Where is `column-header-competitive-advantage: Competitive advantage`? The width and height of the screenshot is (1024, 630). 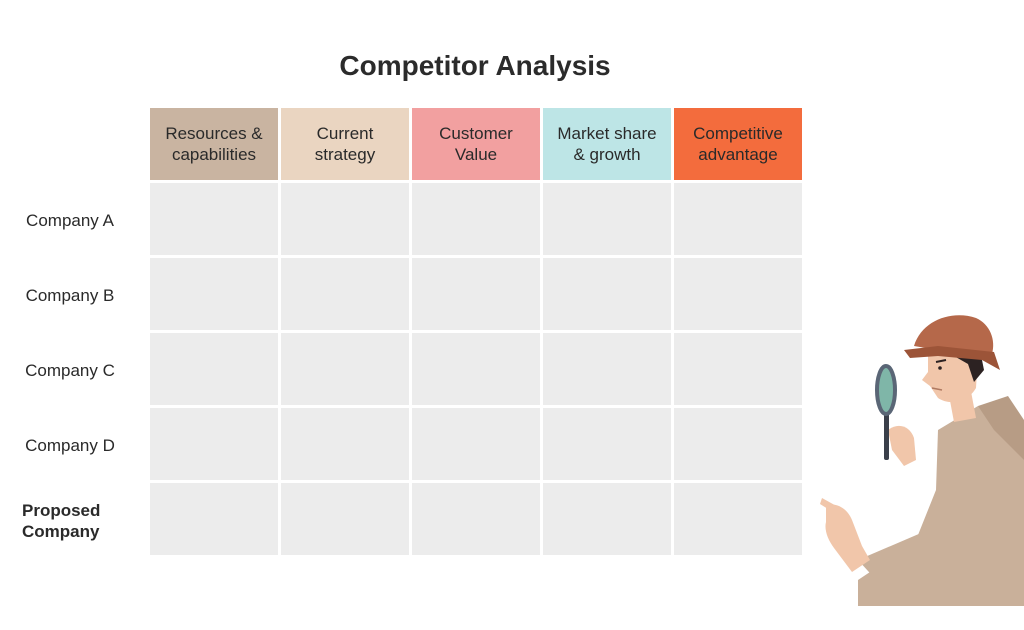
column-header-competitive-advantage: Competitive advantage is located at coordinates (738, 144).